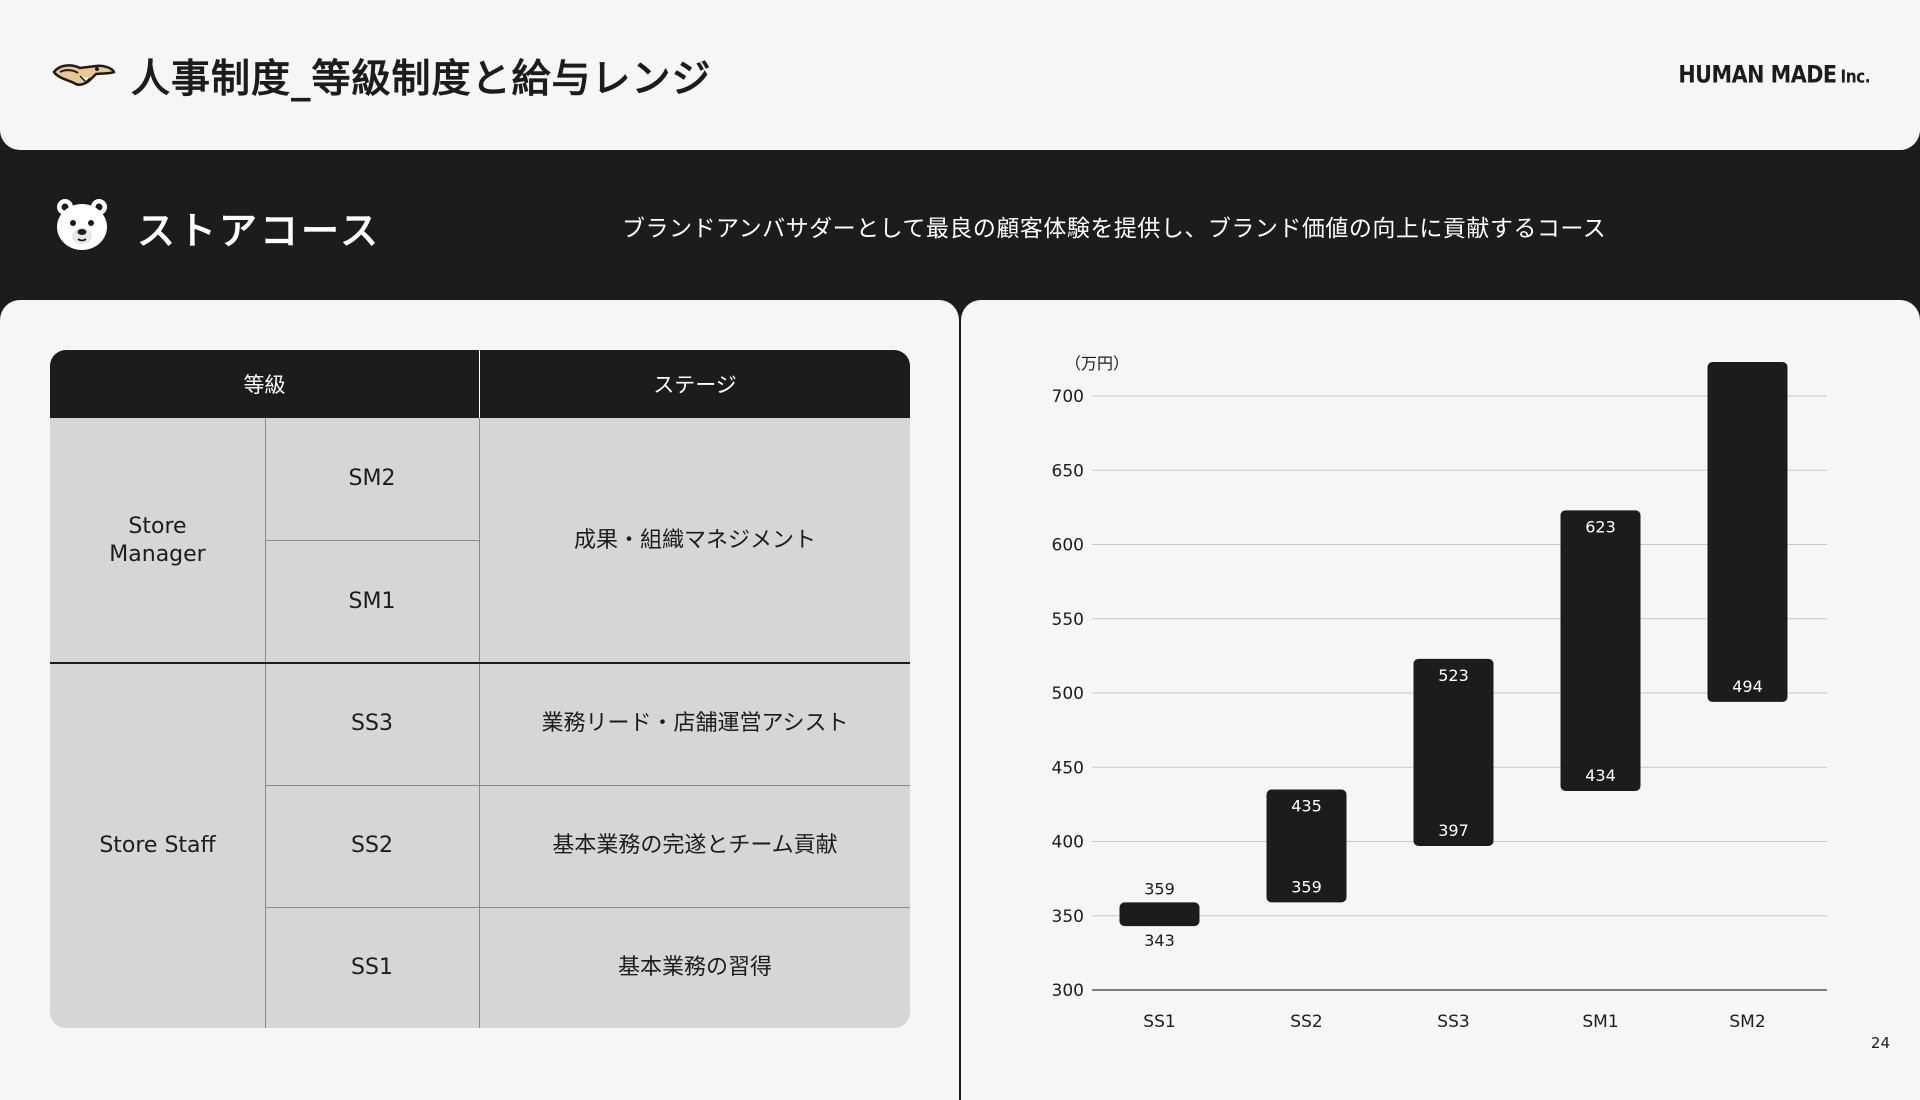 The height and width of the screenshot is (1100, 1920). Describe the element at coordinates (1159, 940) in the screenshot. I see `data-label-low: 343` at that location.